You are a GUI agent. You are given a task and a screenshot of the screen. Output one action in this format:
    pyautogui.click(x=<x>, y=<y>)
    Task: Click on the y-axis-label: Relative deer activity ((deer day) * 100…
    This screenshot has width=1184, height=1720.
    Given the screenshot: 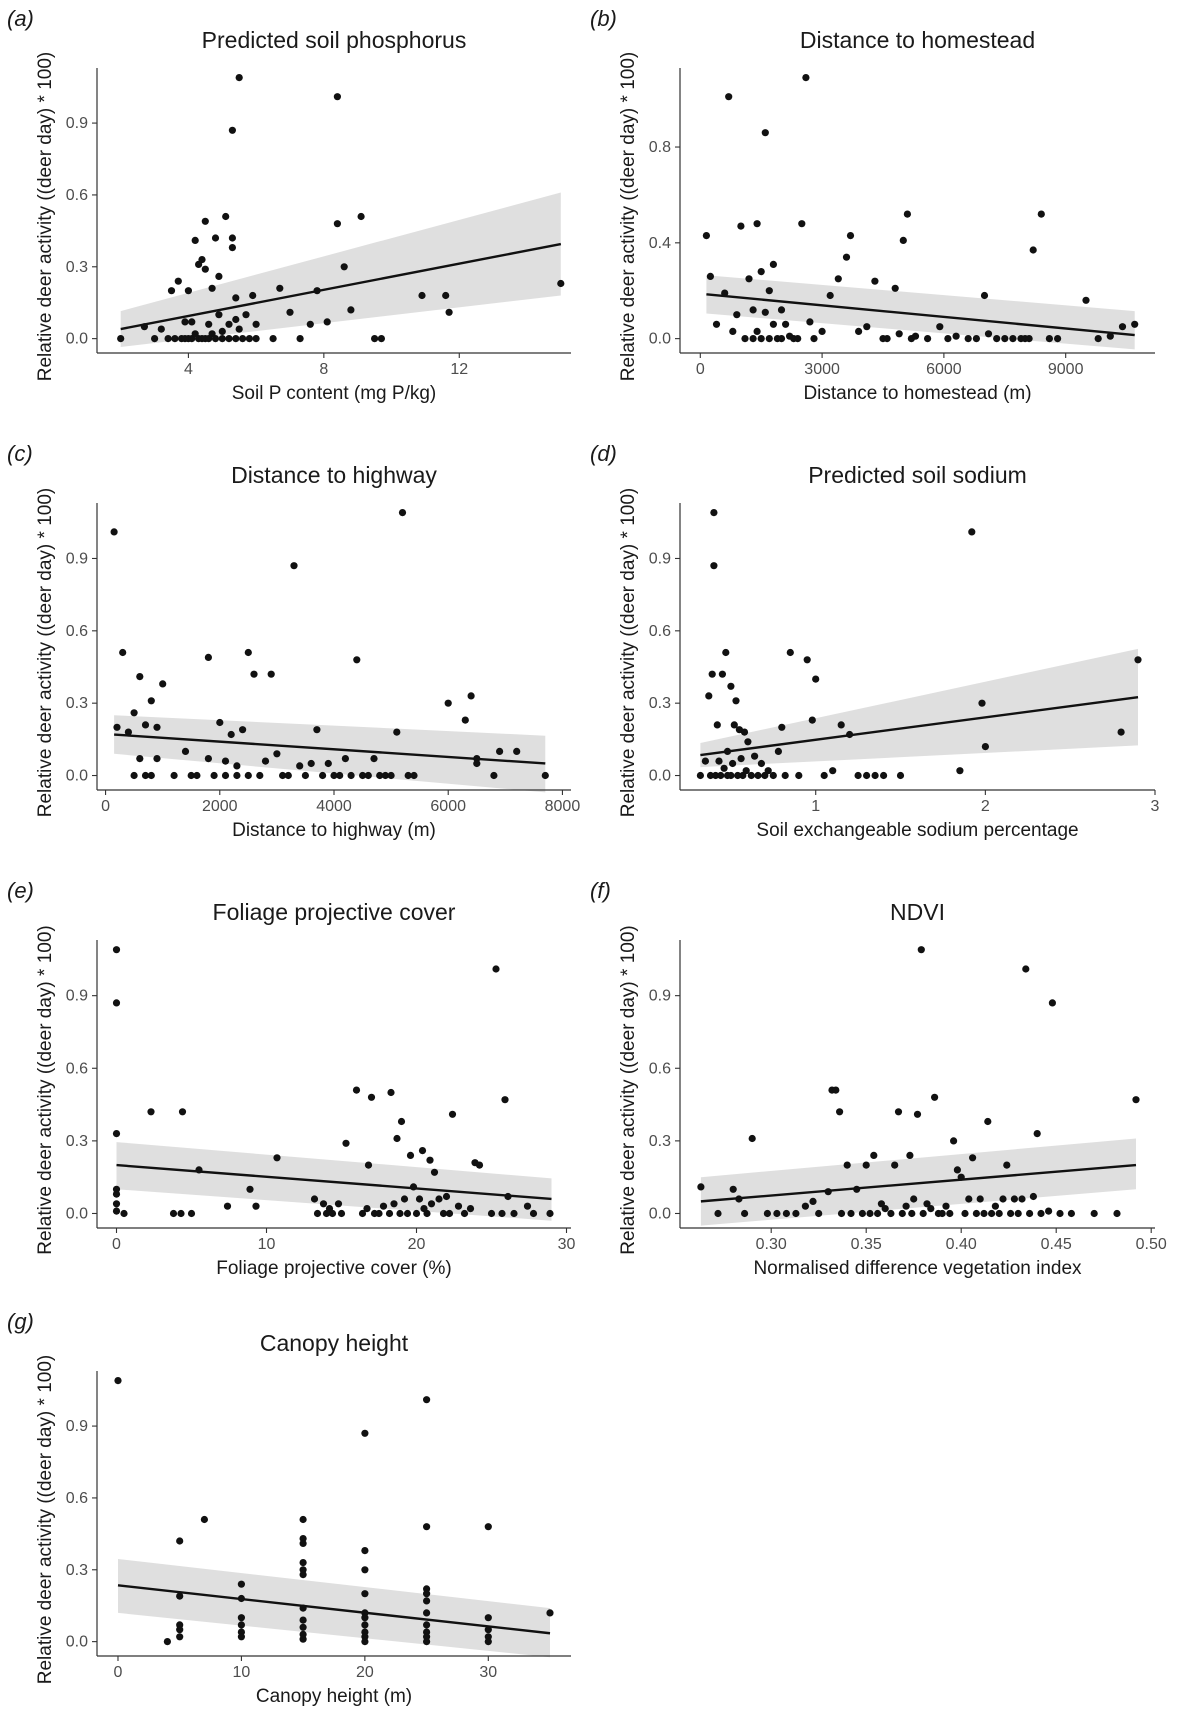 What is the action you would take?
    pyautogui.click(x=628, y=1089)
    